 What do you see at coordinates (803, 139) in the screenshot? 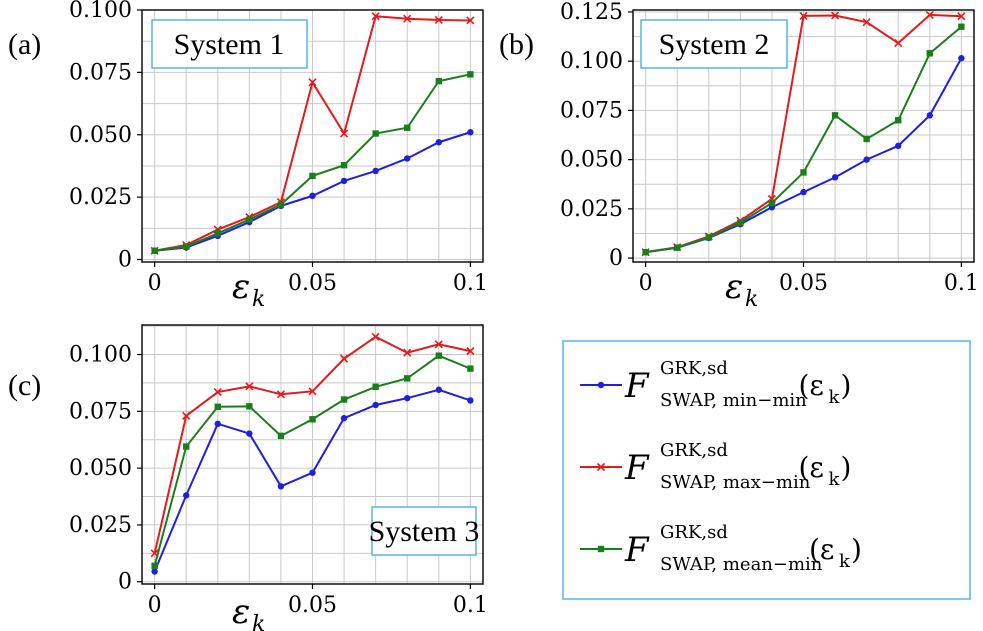
I see `series-mean-min` at bounding box center [803, 139].